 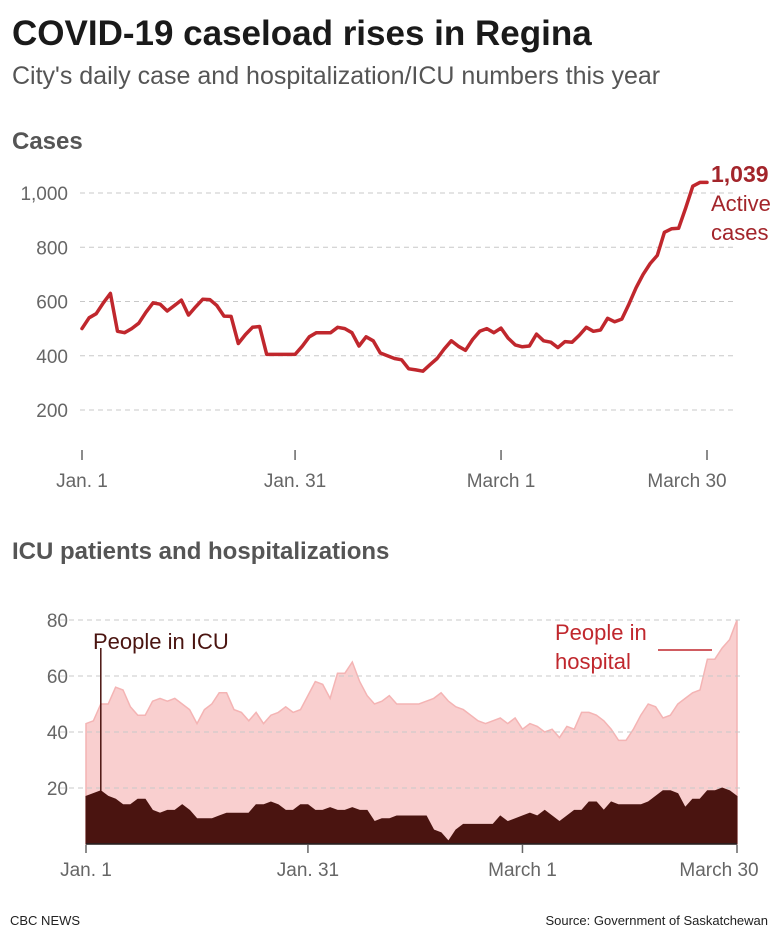 What do you see at coordinates (718, 870) in the screenshot?
I see `icu-x-tick-label: March 30` at bounding box center [718, 870].